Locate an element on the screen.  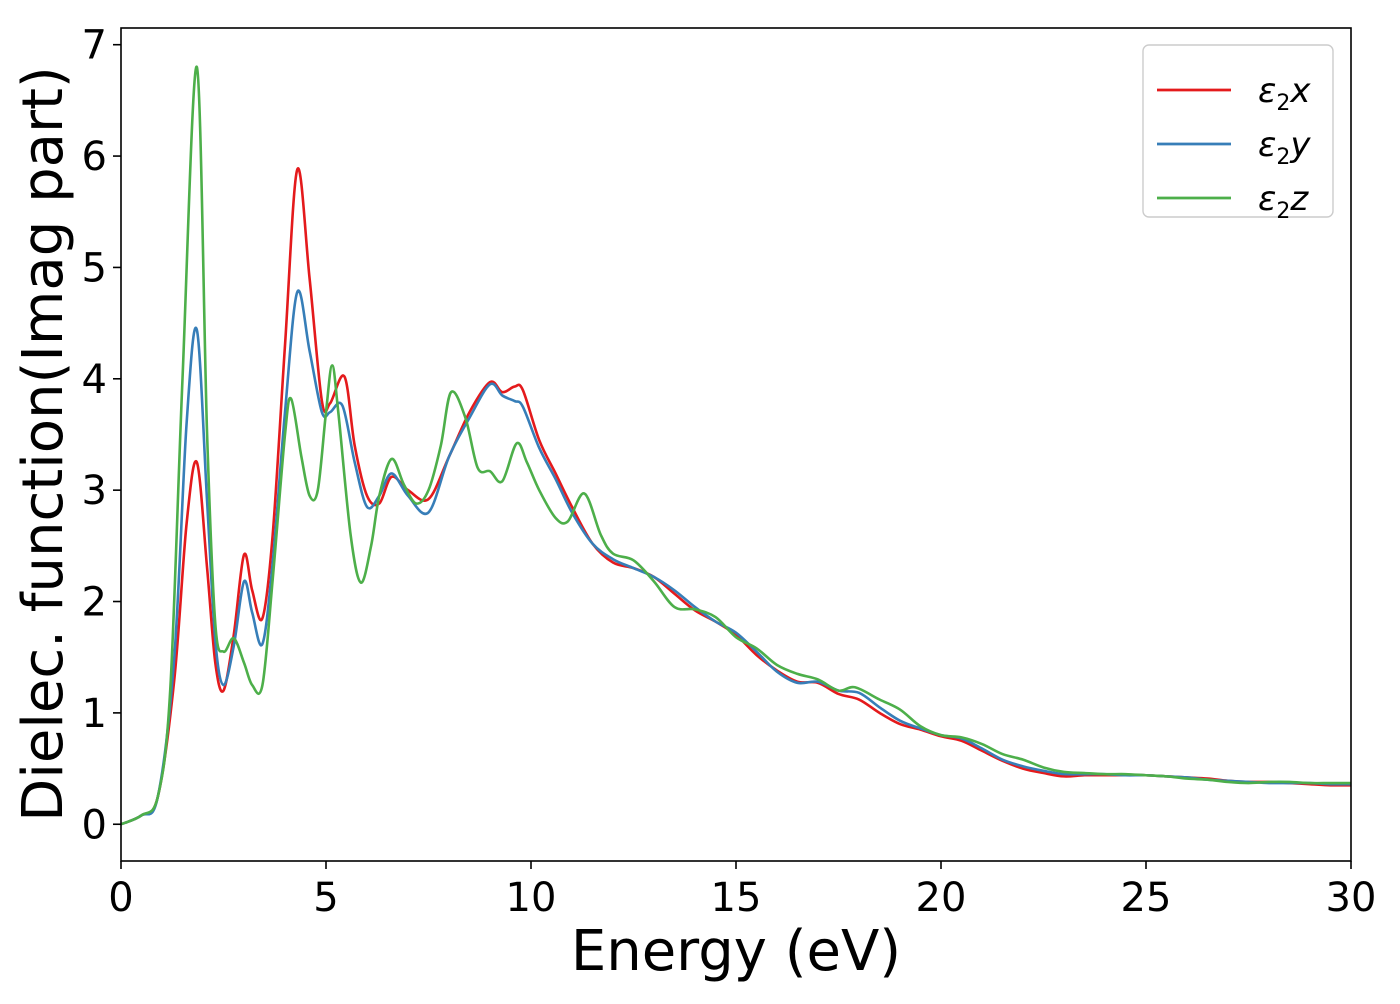
x-axis: 0 5 10 15 20 25 30 is located at coordinates (742, 891).